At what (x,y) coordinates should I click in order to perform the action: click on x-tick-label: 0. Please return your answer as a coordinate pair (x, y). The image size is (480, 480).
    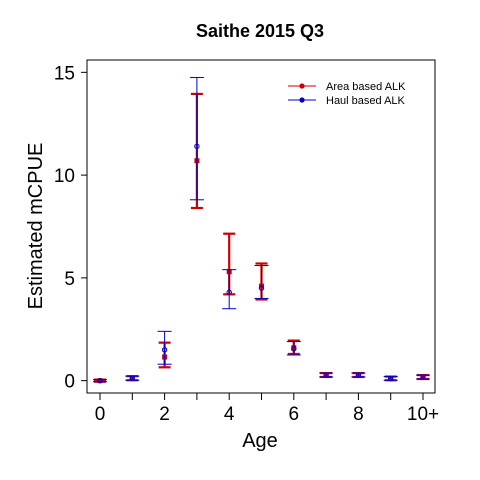
    Looking at the image, I should click on (100, 414).